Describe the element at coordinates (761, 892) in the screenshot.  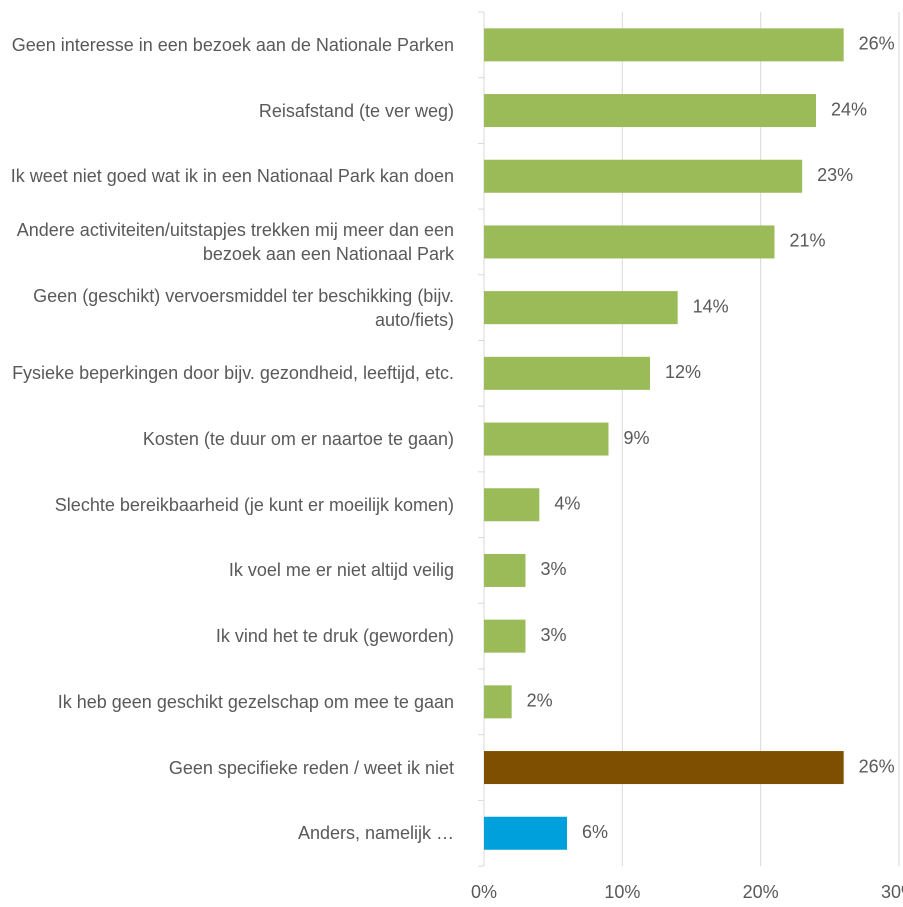
I see `x-tick-label: 20%` at that location.